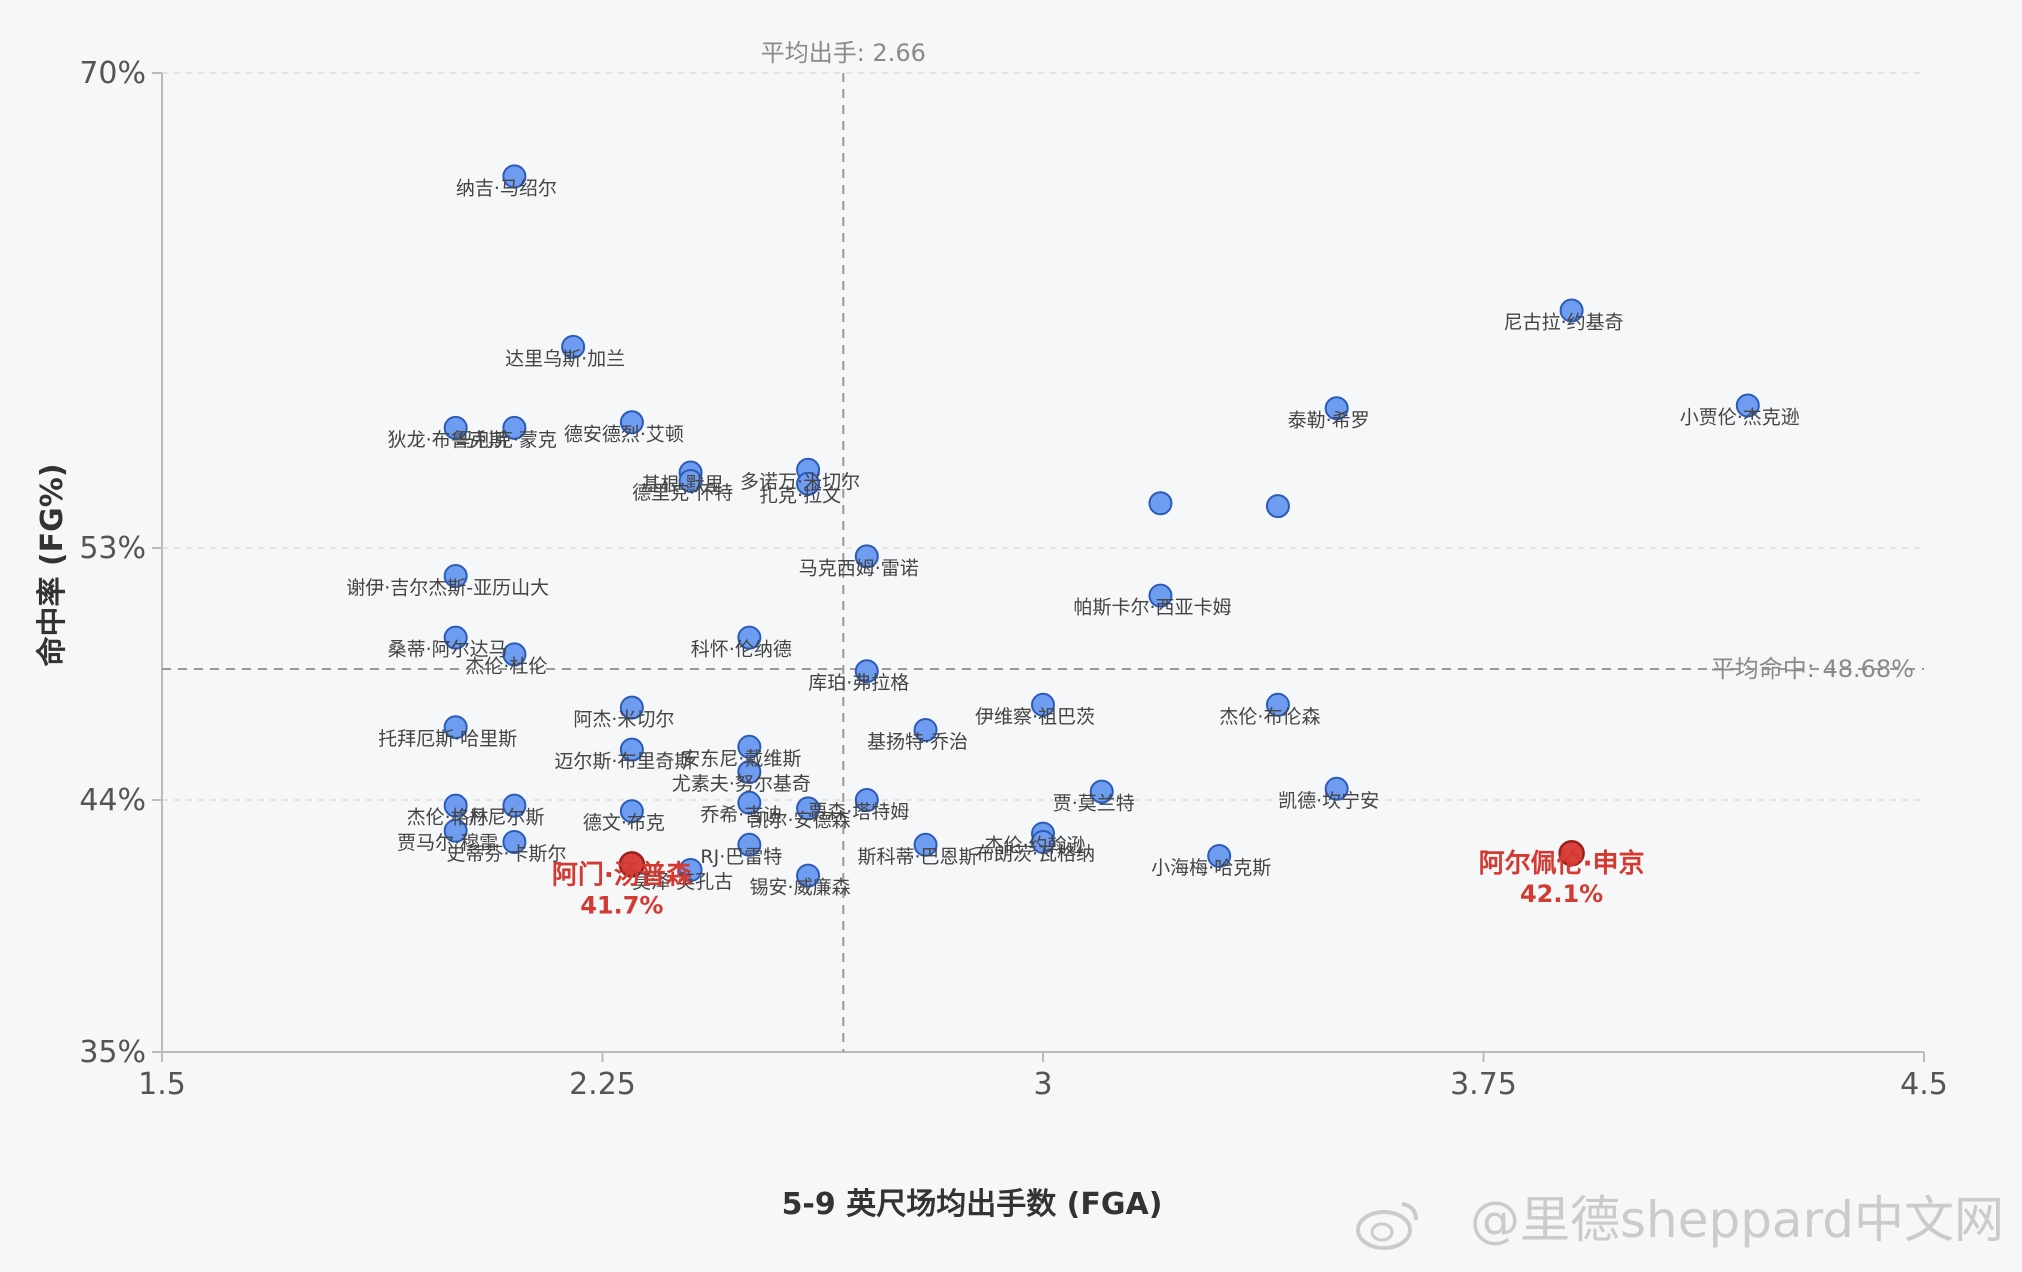 The width and height of the screenshot is (2022, 1272). I want to click on point-label: 扎克·拉文, so click(800, 496).